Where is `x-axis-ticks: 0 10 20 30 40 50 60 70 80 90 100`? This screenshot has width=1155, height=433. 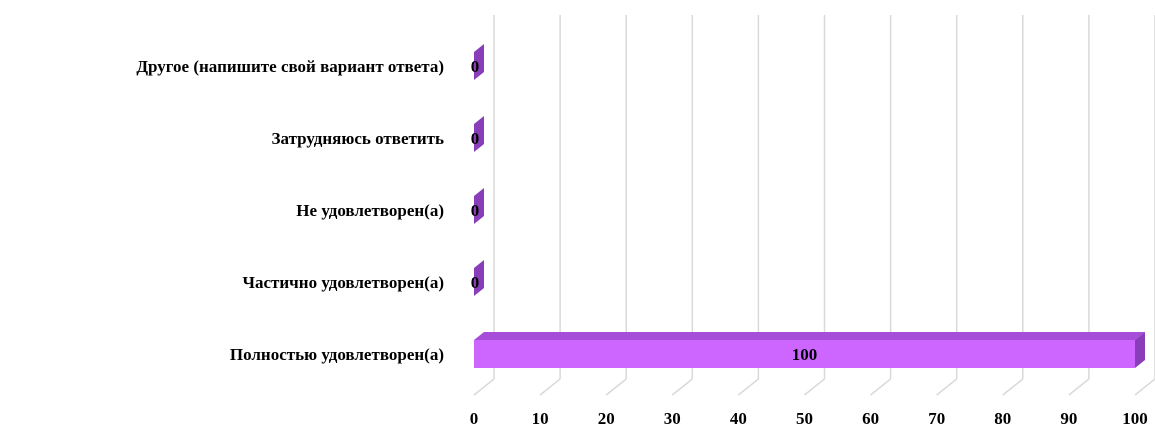 x-axis-ticks: 0 10 20 30 40 50 60 70 80 90 100 is located at coordinates (809, 418).